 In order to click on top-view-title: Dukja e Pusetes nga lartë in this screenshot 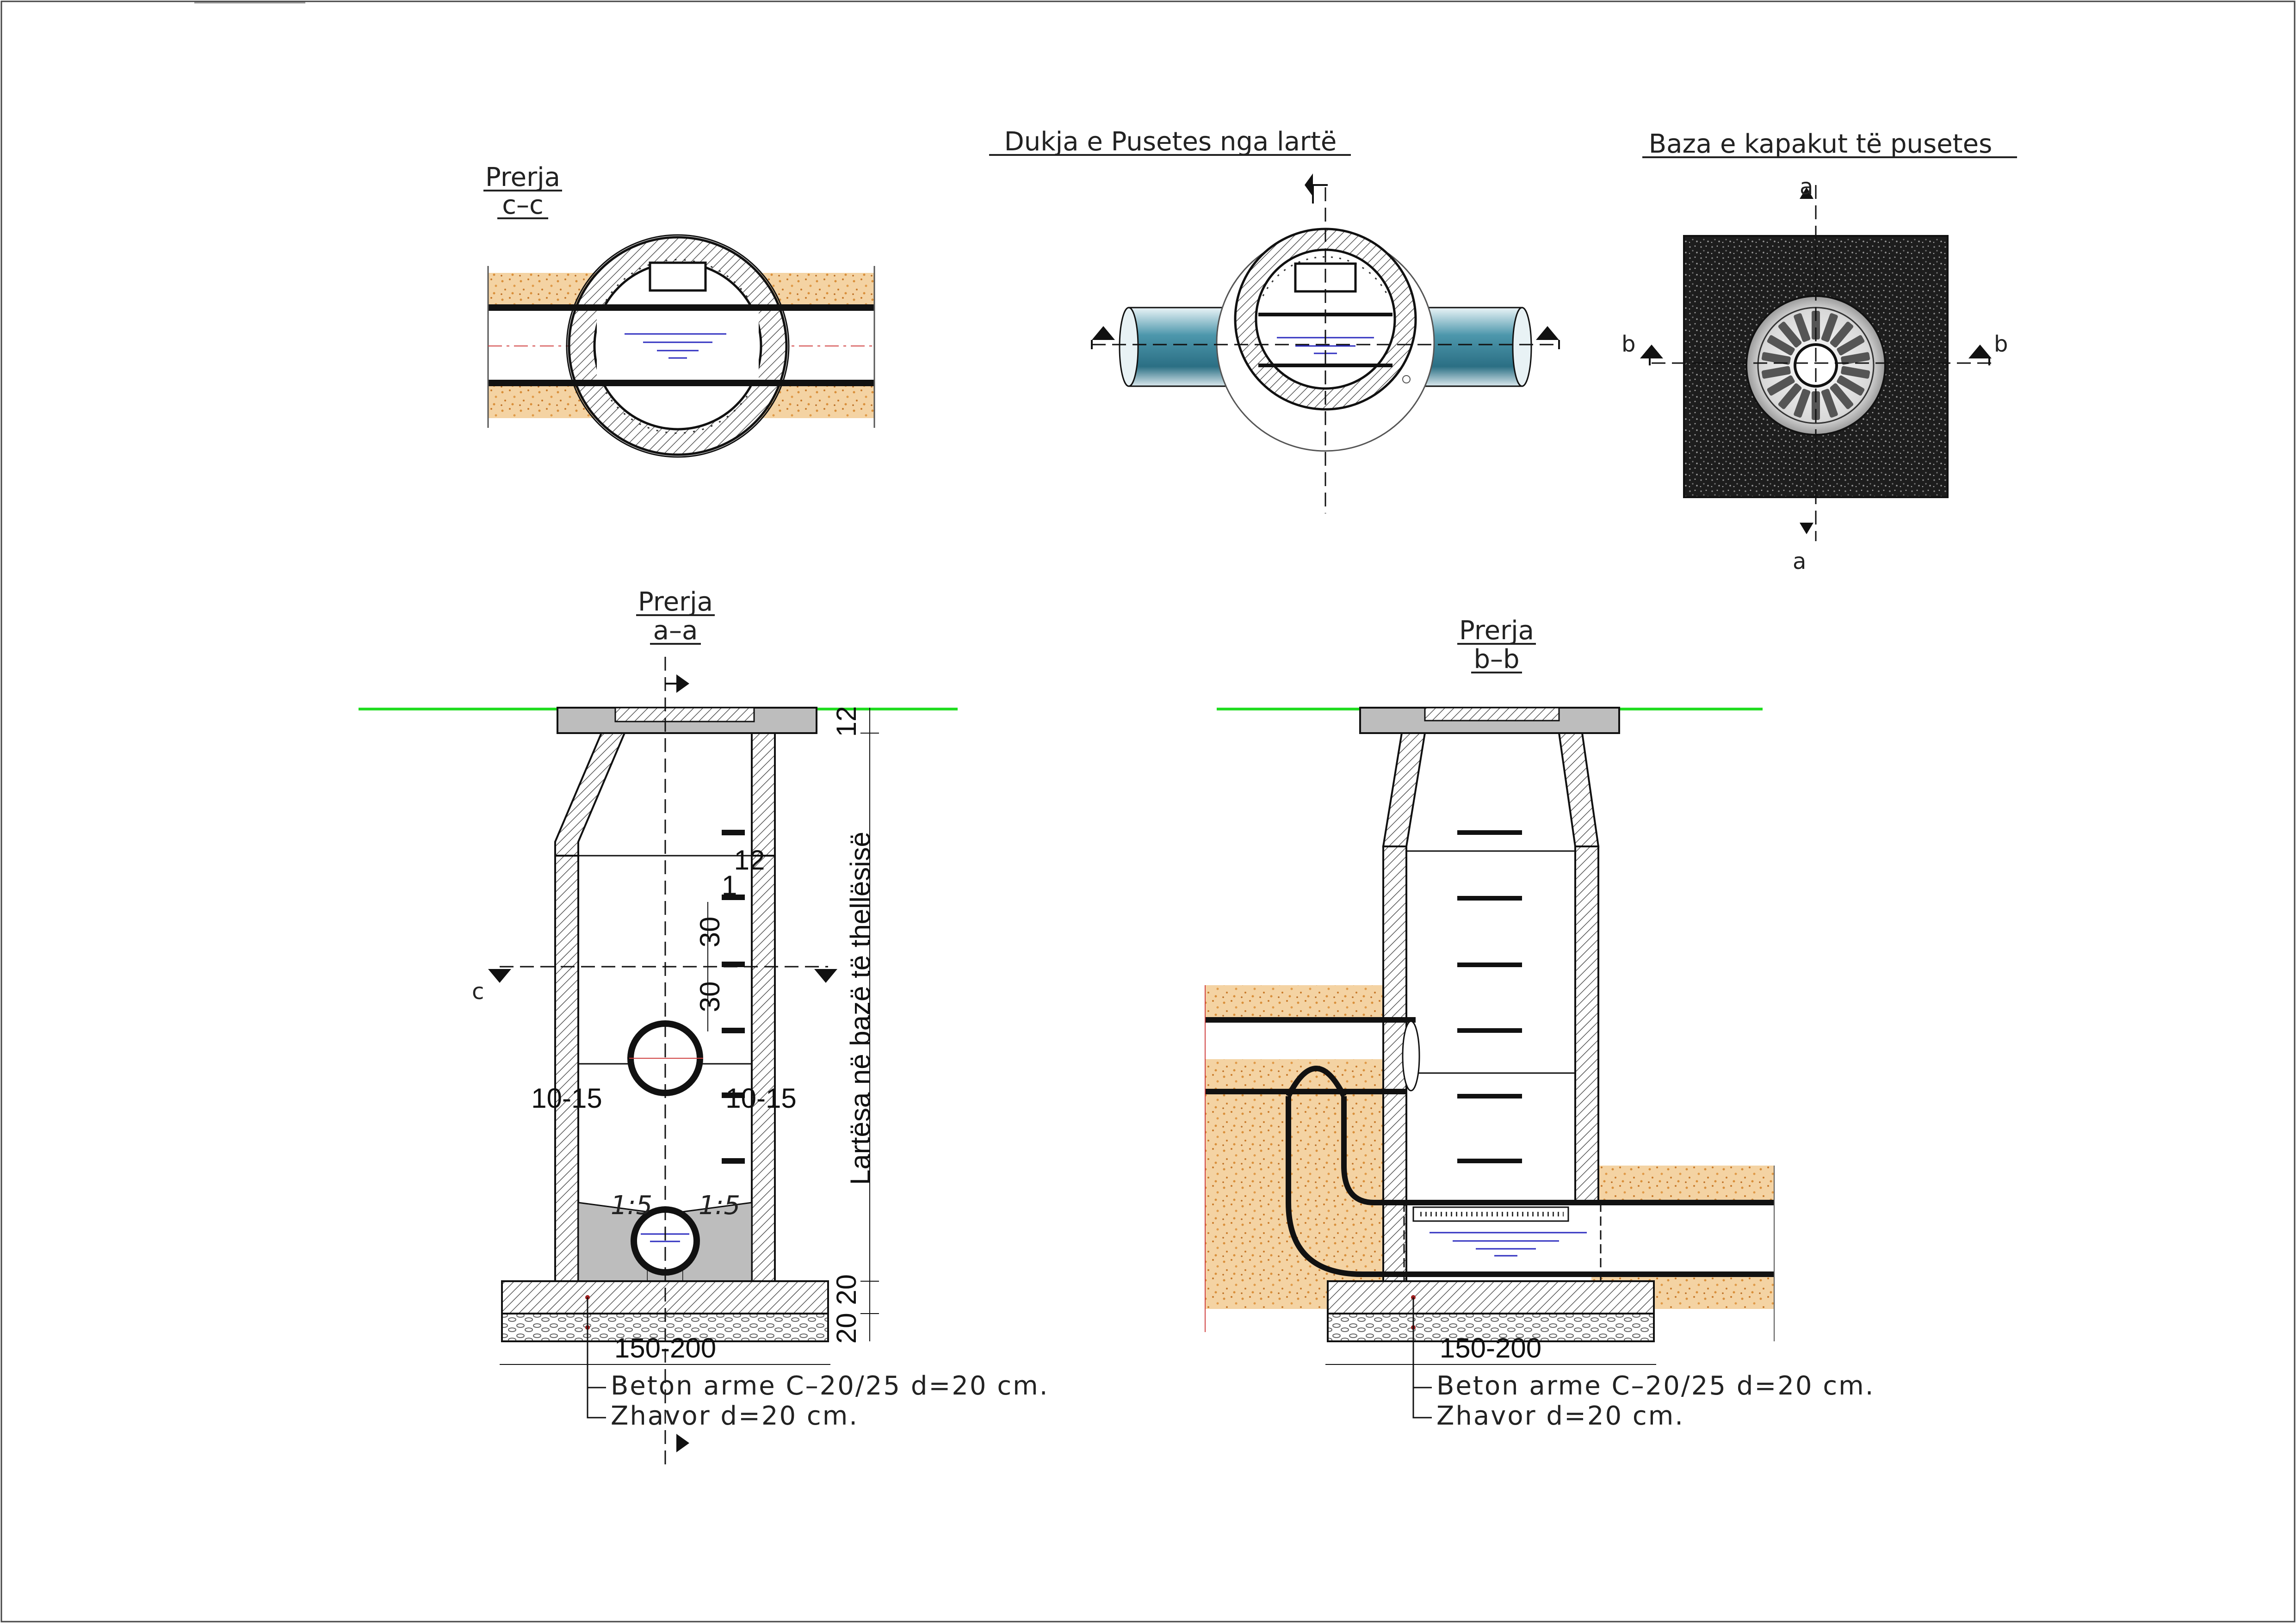, I will do `click(1170, 142)`.